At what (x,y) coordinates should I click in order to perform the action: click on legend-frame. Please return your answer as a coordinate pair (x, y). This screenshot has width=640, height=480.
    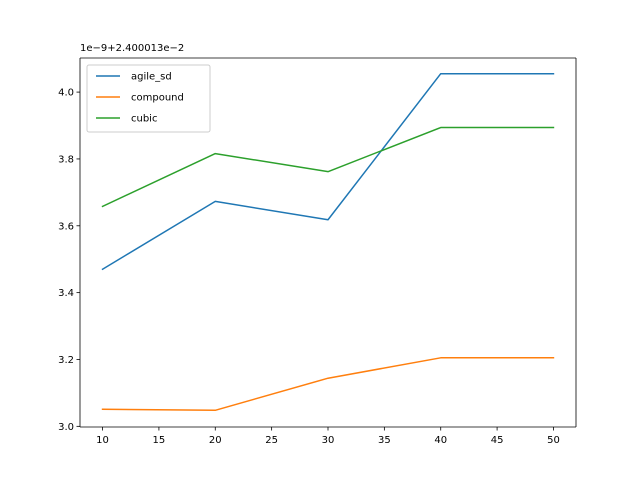
    Looking at the image, I should click on (148, 98).